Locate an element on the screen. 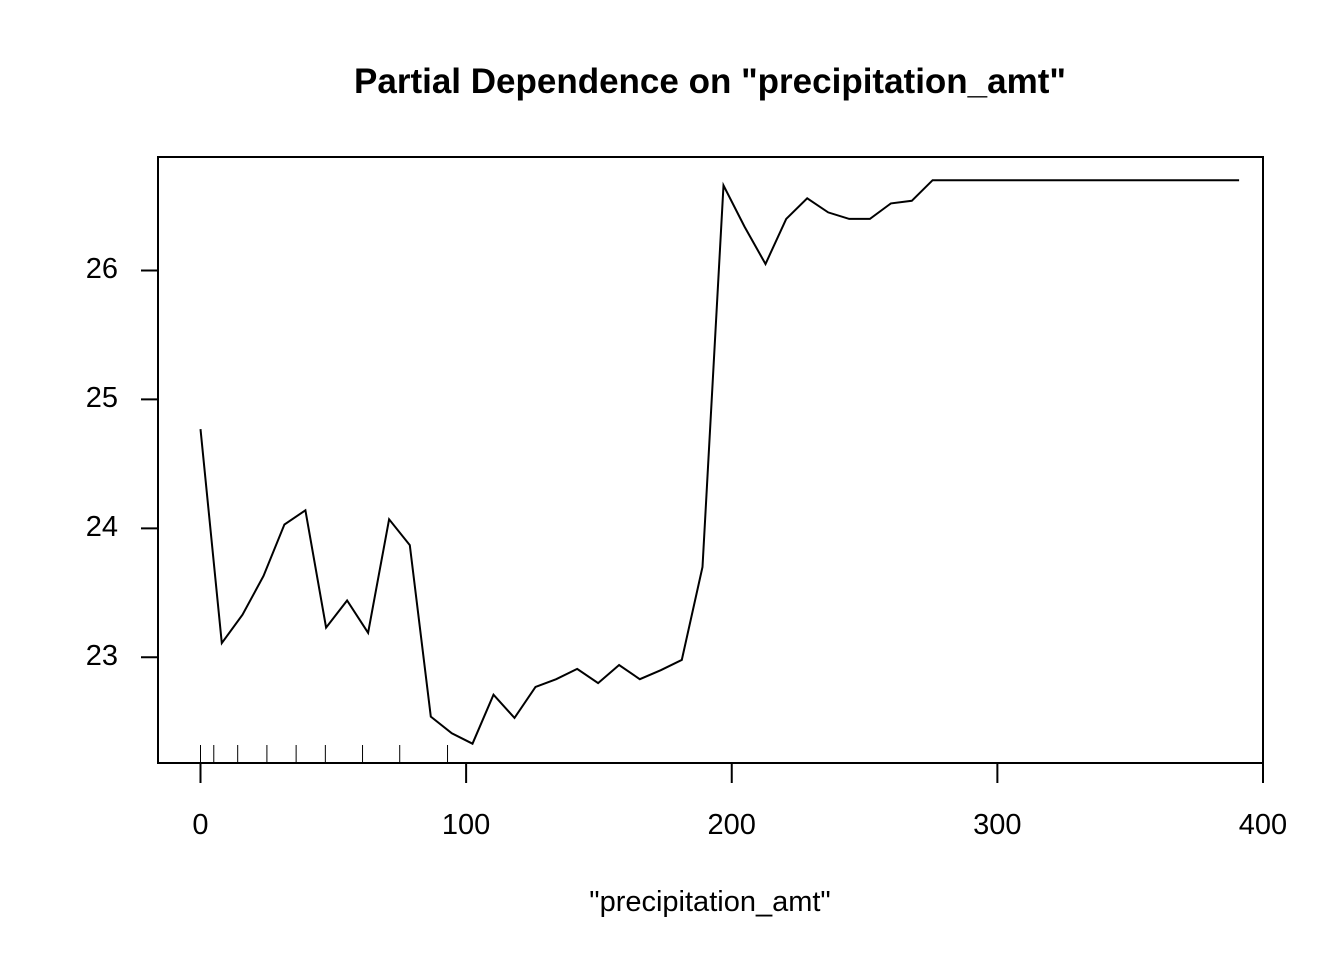  y-tick-label: 23 is located at coordinates (102, 656).